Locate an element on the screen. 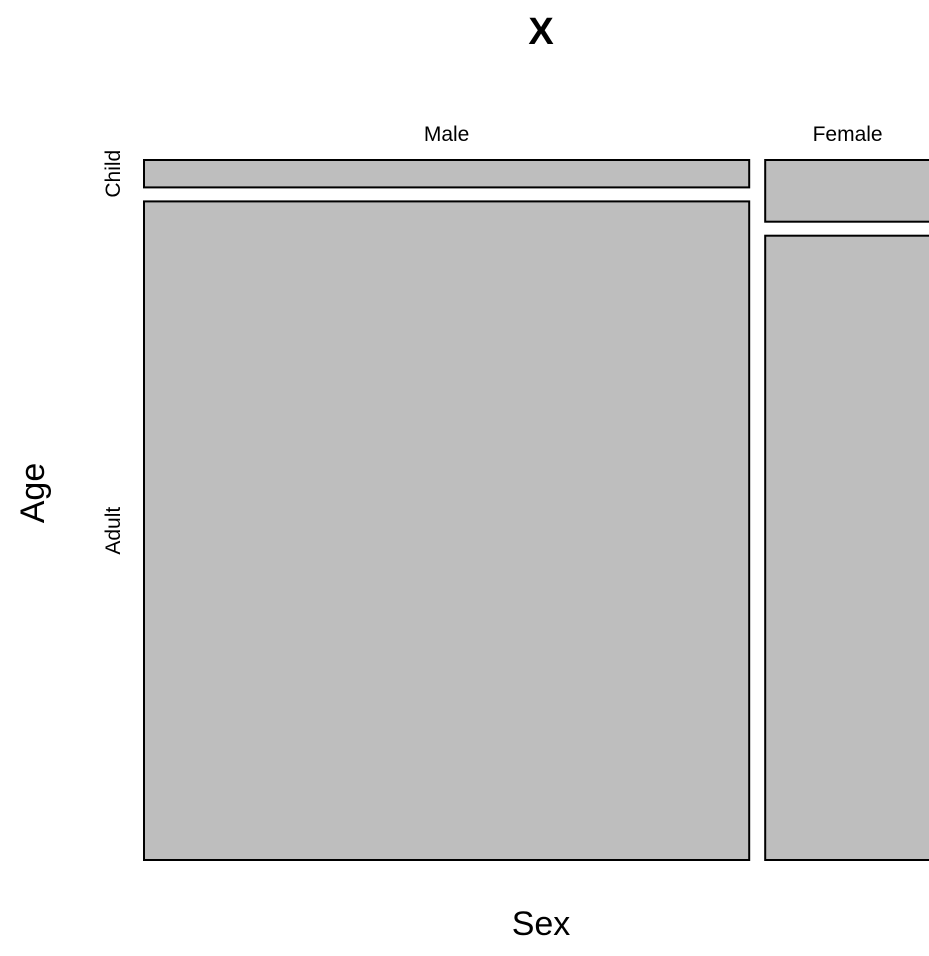 The image size is (929, 956). y-category-label-child: Child is located at coordinates (113, 174).